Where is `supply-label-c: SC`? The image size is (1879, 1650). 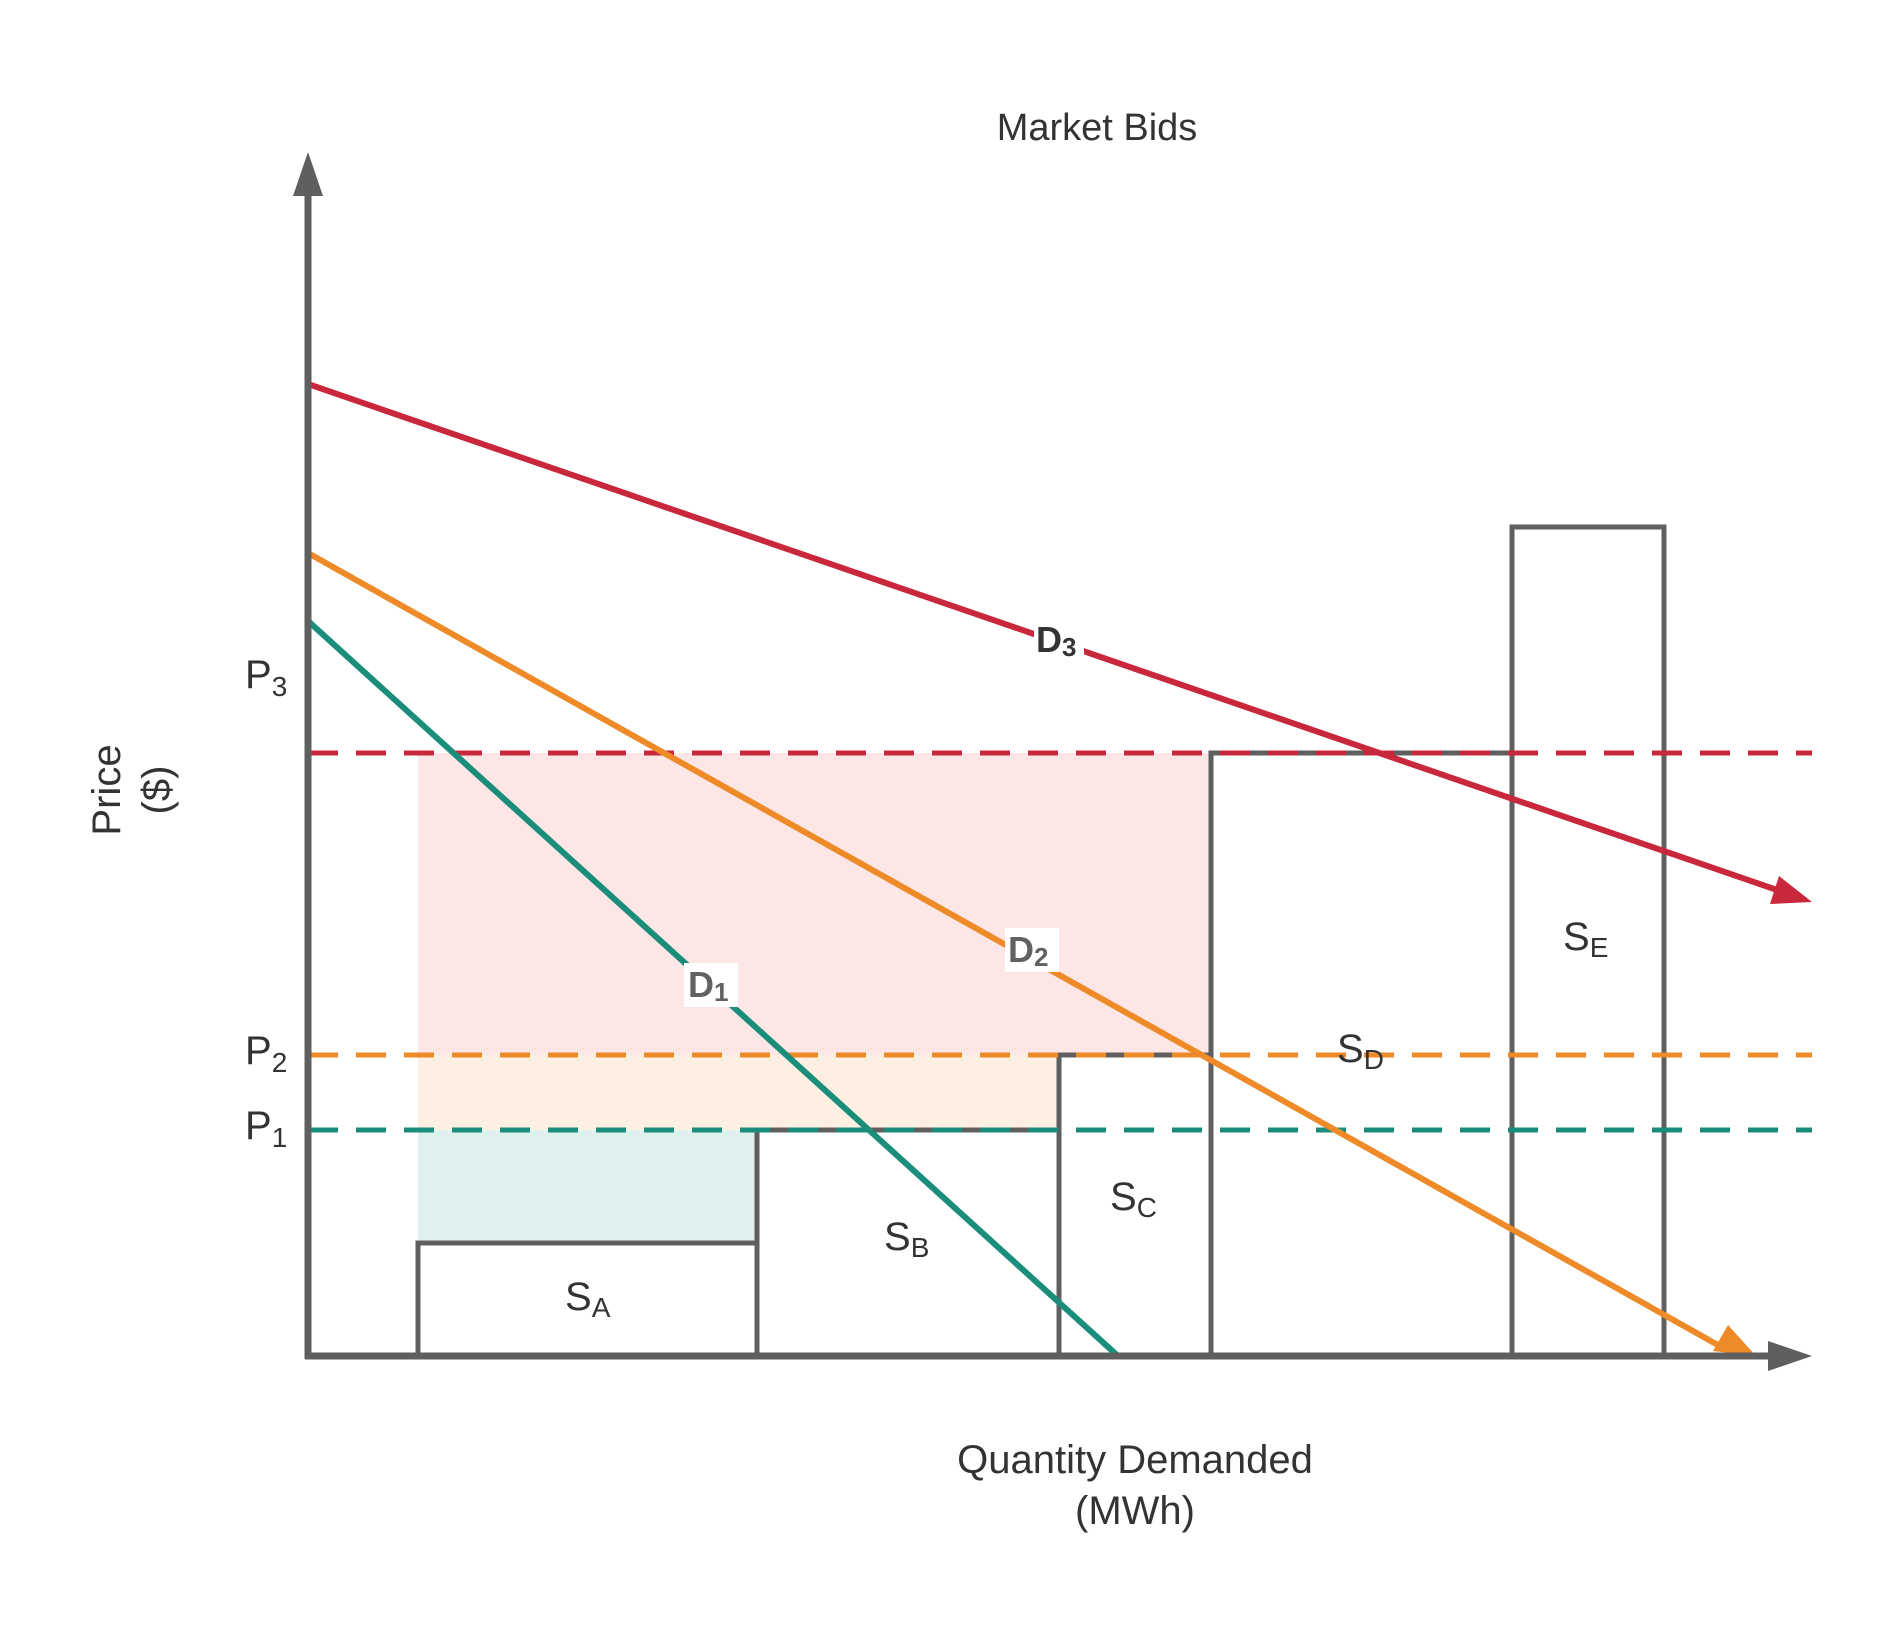 supply-label-c: SC is located at coordinates (1133, 1199).